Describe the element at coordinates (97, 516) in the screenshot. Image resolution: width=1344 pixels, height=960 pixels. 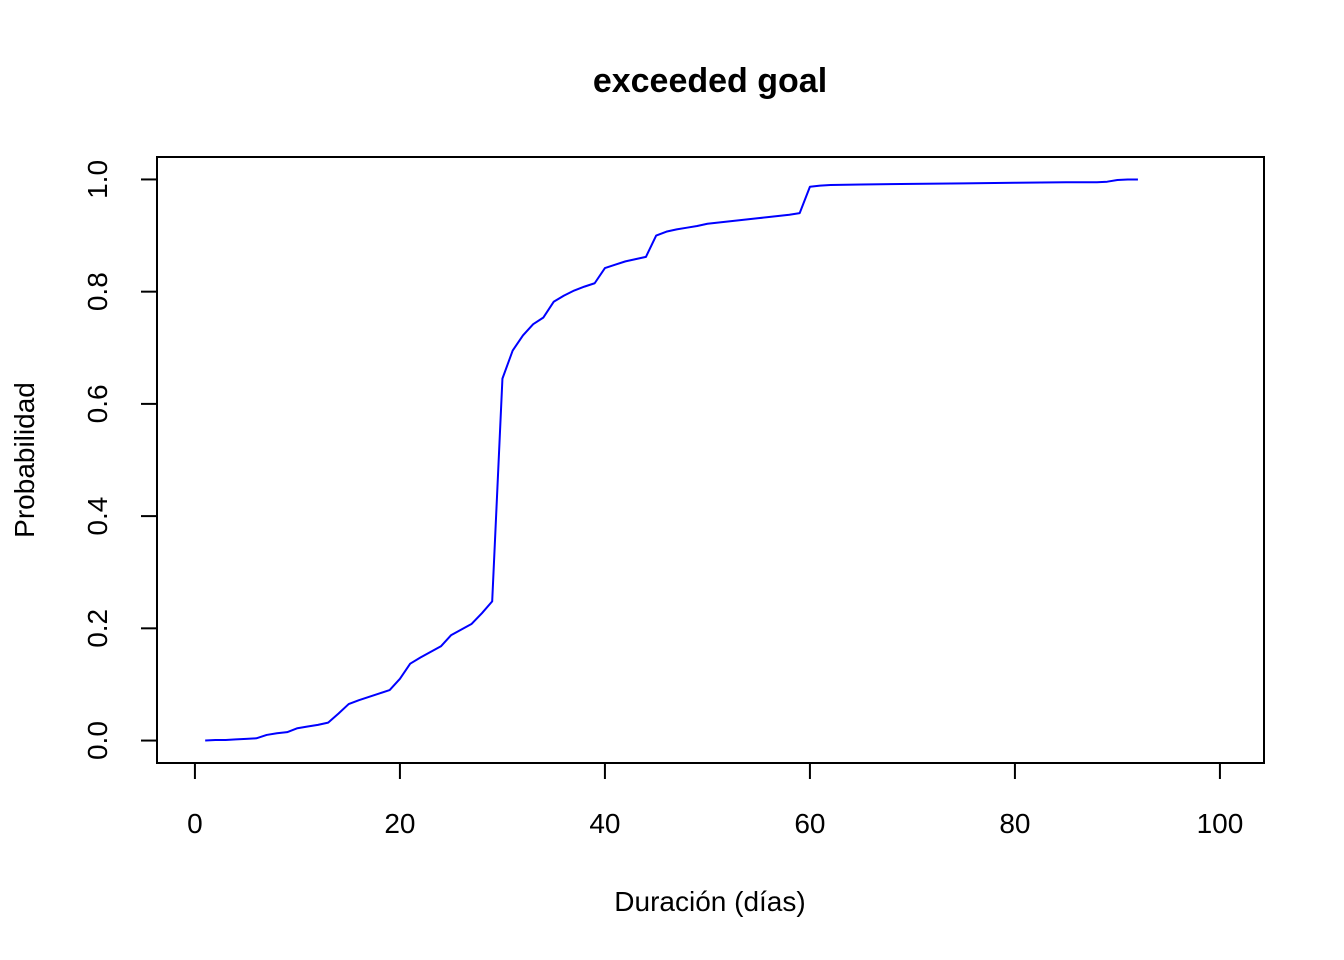
I see `y-tick-label: 0.4` at that location.